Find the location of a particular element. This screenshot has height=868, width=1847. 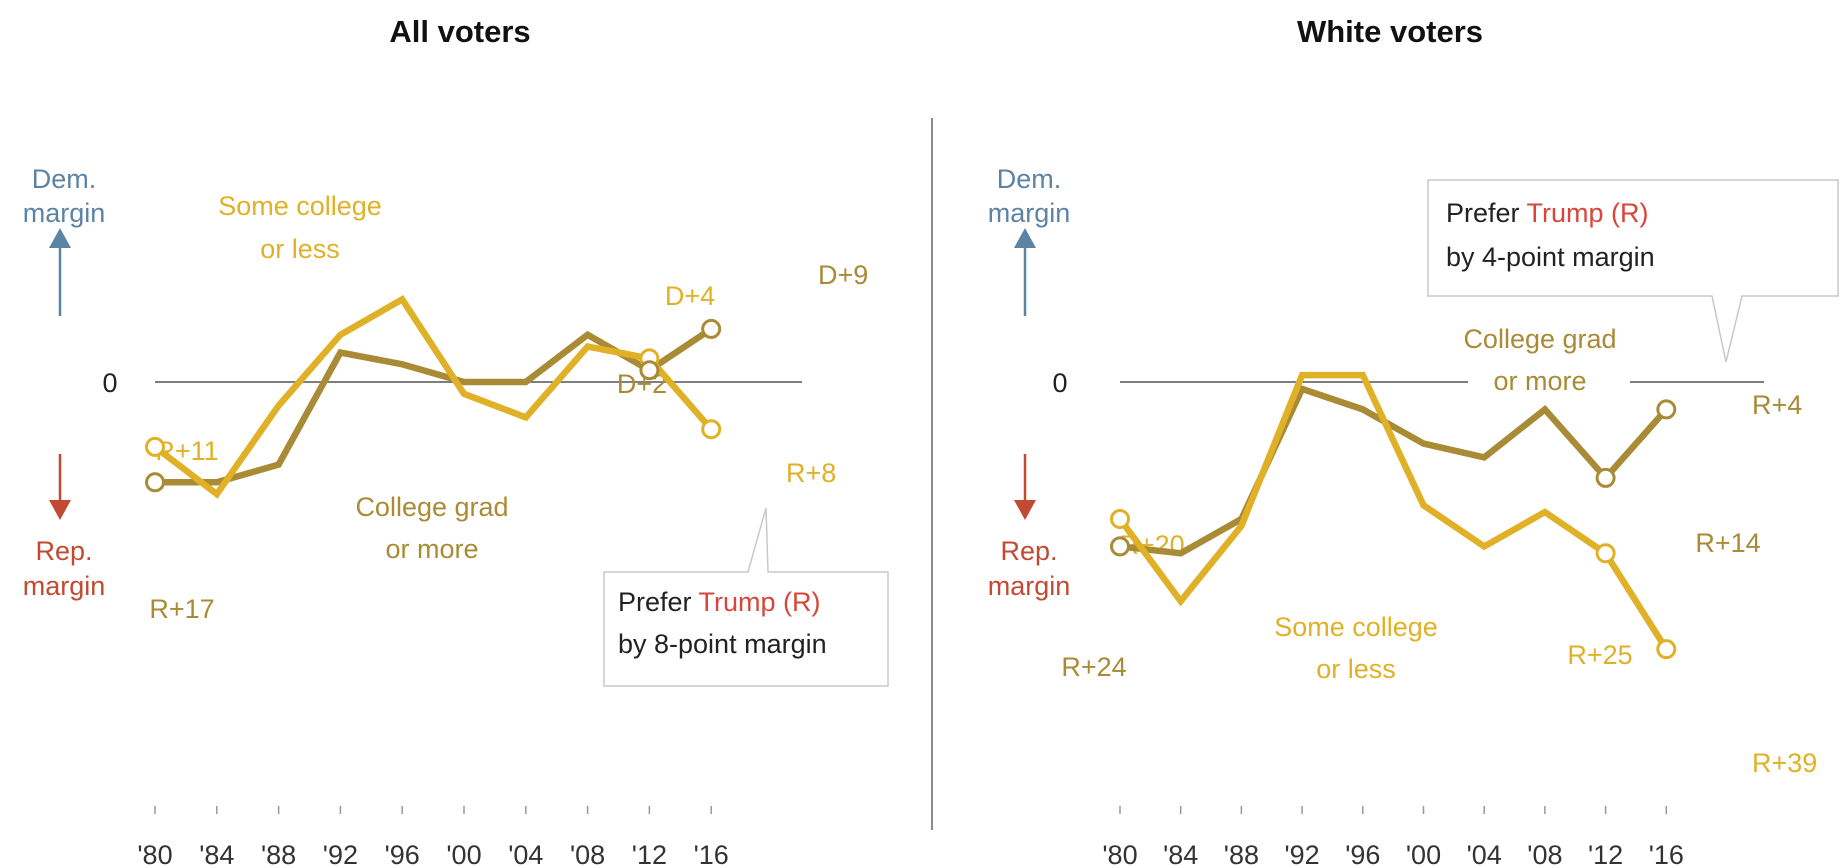

chart-title-white-voters: White voters is located at coordinates (1390, 31).